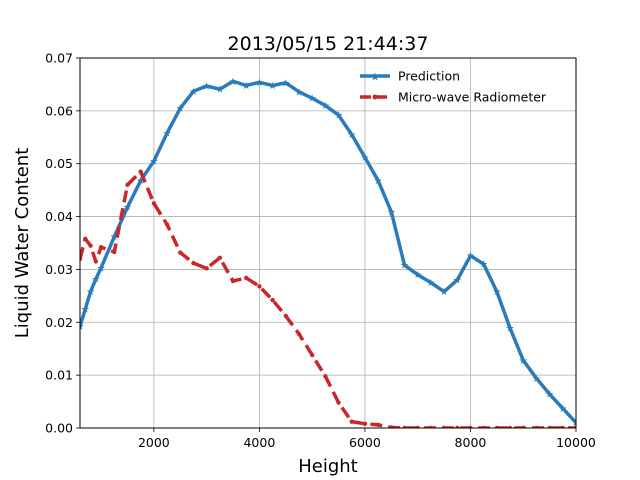 This screenshot has height=480, width=640. What do you see at coordinates (523, 361) in the screenshot?
I see `data-point-0-36: ★` at bounding box center [523, 361].